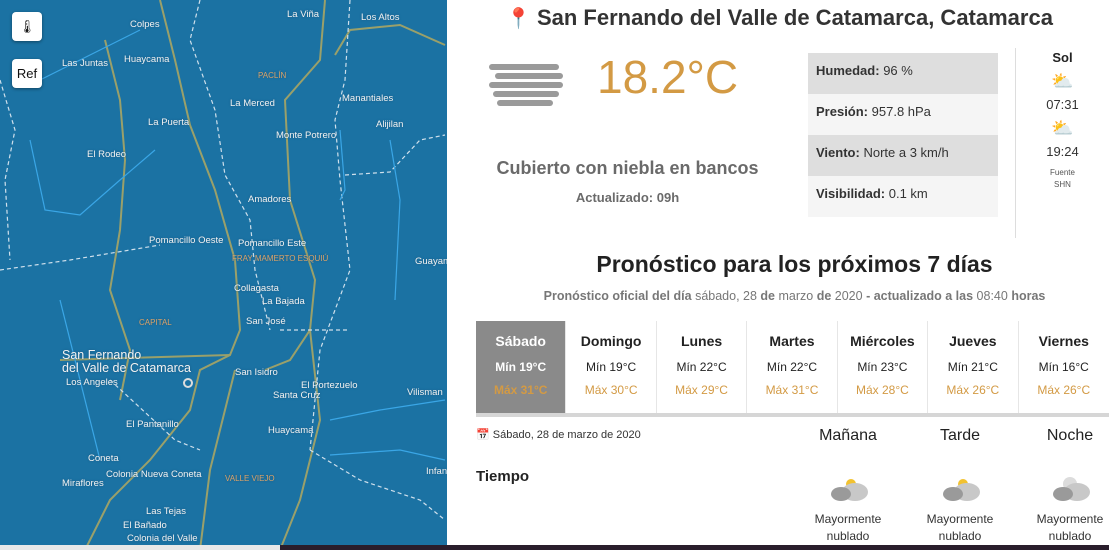  Describe the element at coordinates (303, 14) in the screenshot. I see `map-label: La Viña` at that location.